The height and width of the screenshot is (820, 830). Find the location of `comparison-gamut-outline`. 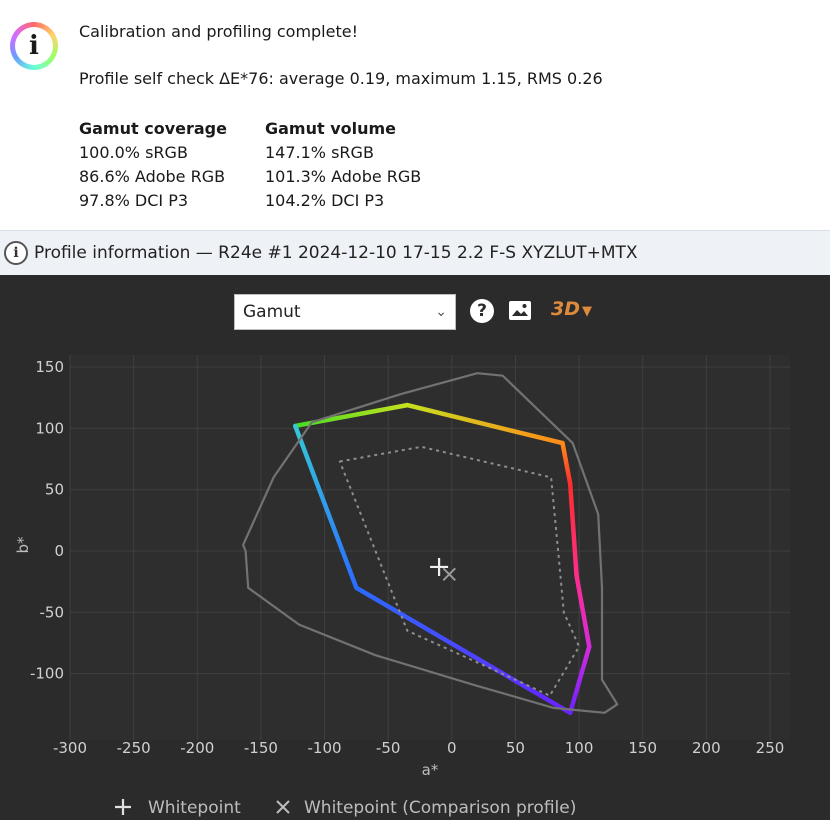

comparison-gamut-outline is located at coordinates (459, 571).